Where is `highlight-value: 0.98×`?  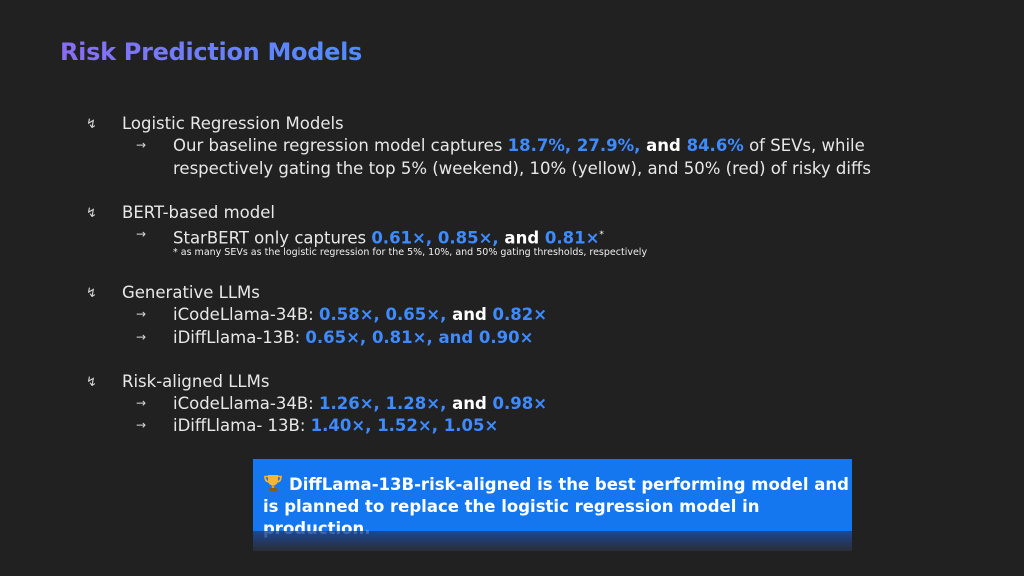
highlight-value: 0.98× is located at coordinates (520, 403).